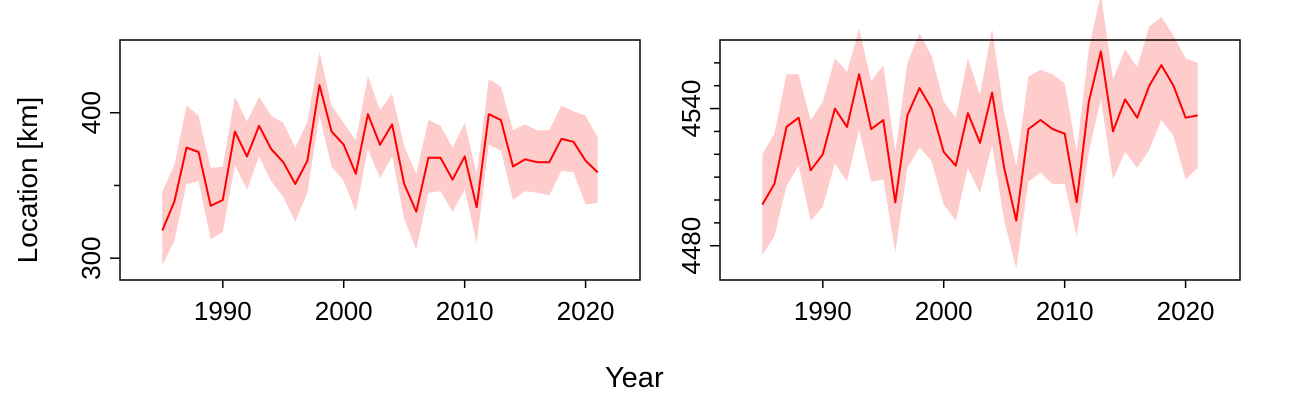 This screenshot has height=400, width=1300. I want to click on x-axis-title: Year, so click(634, 378).